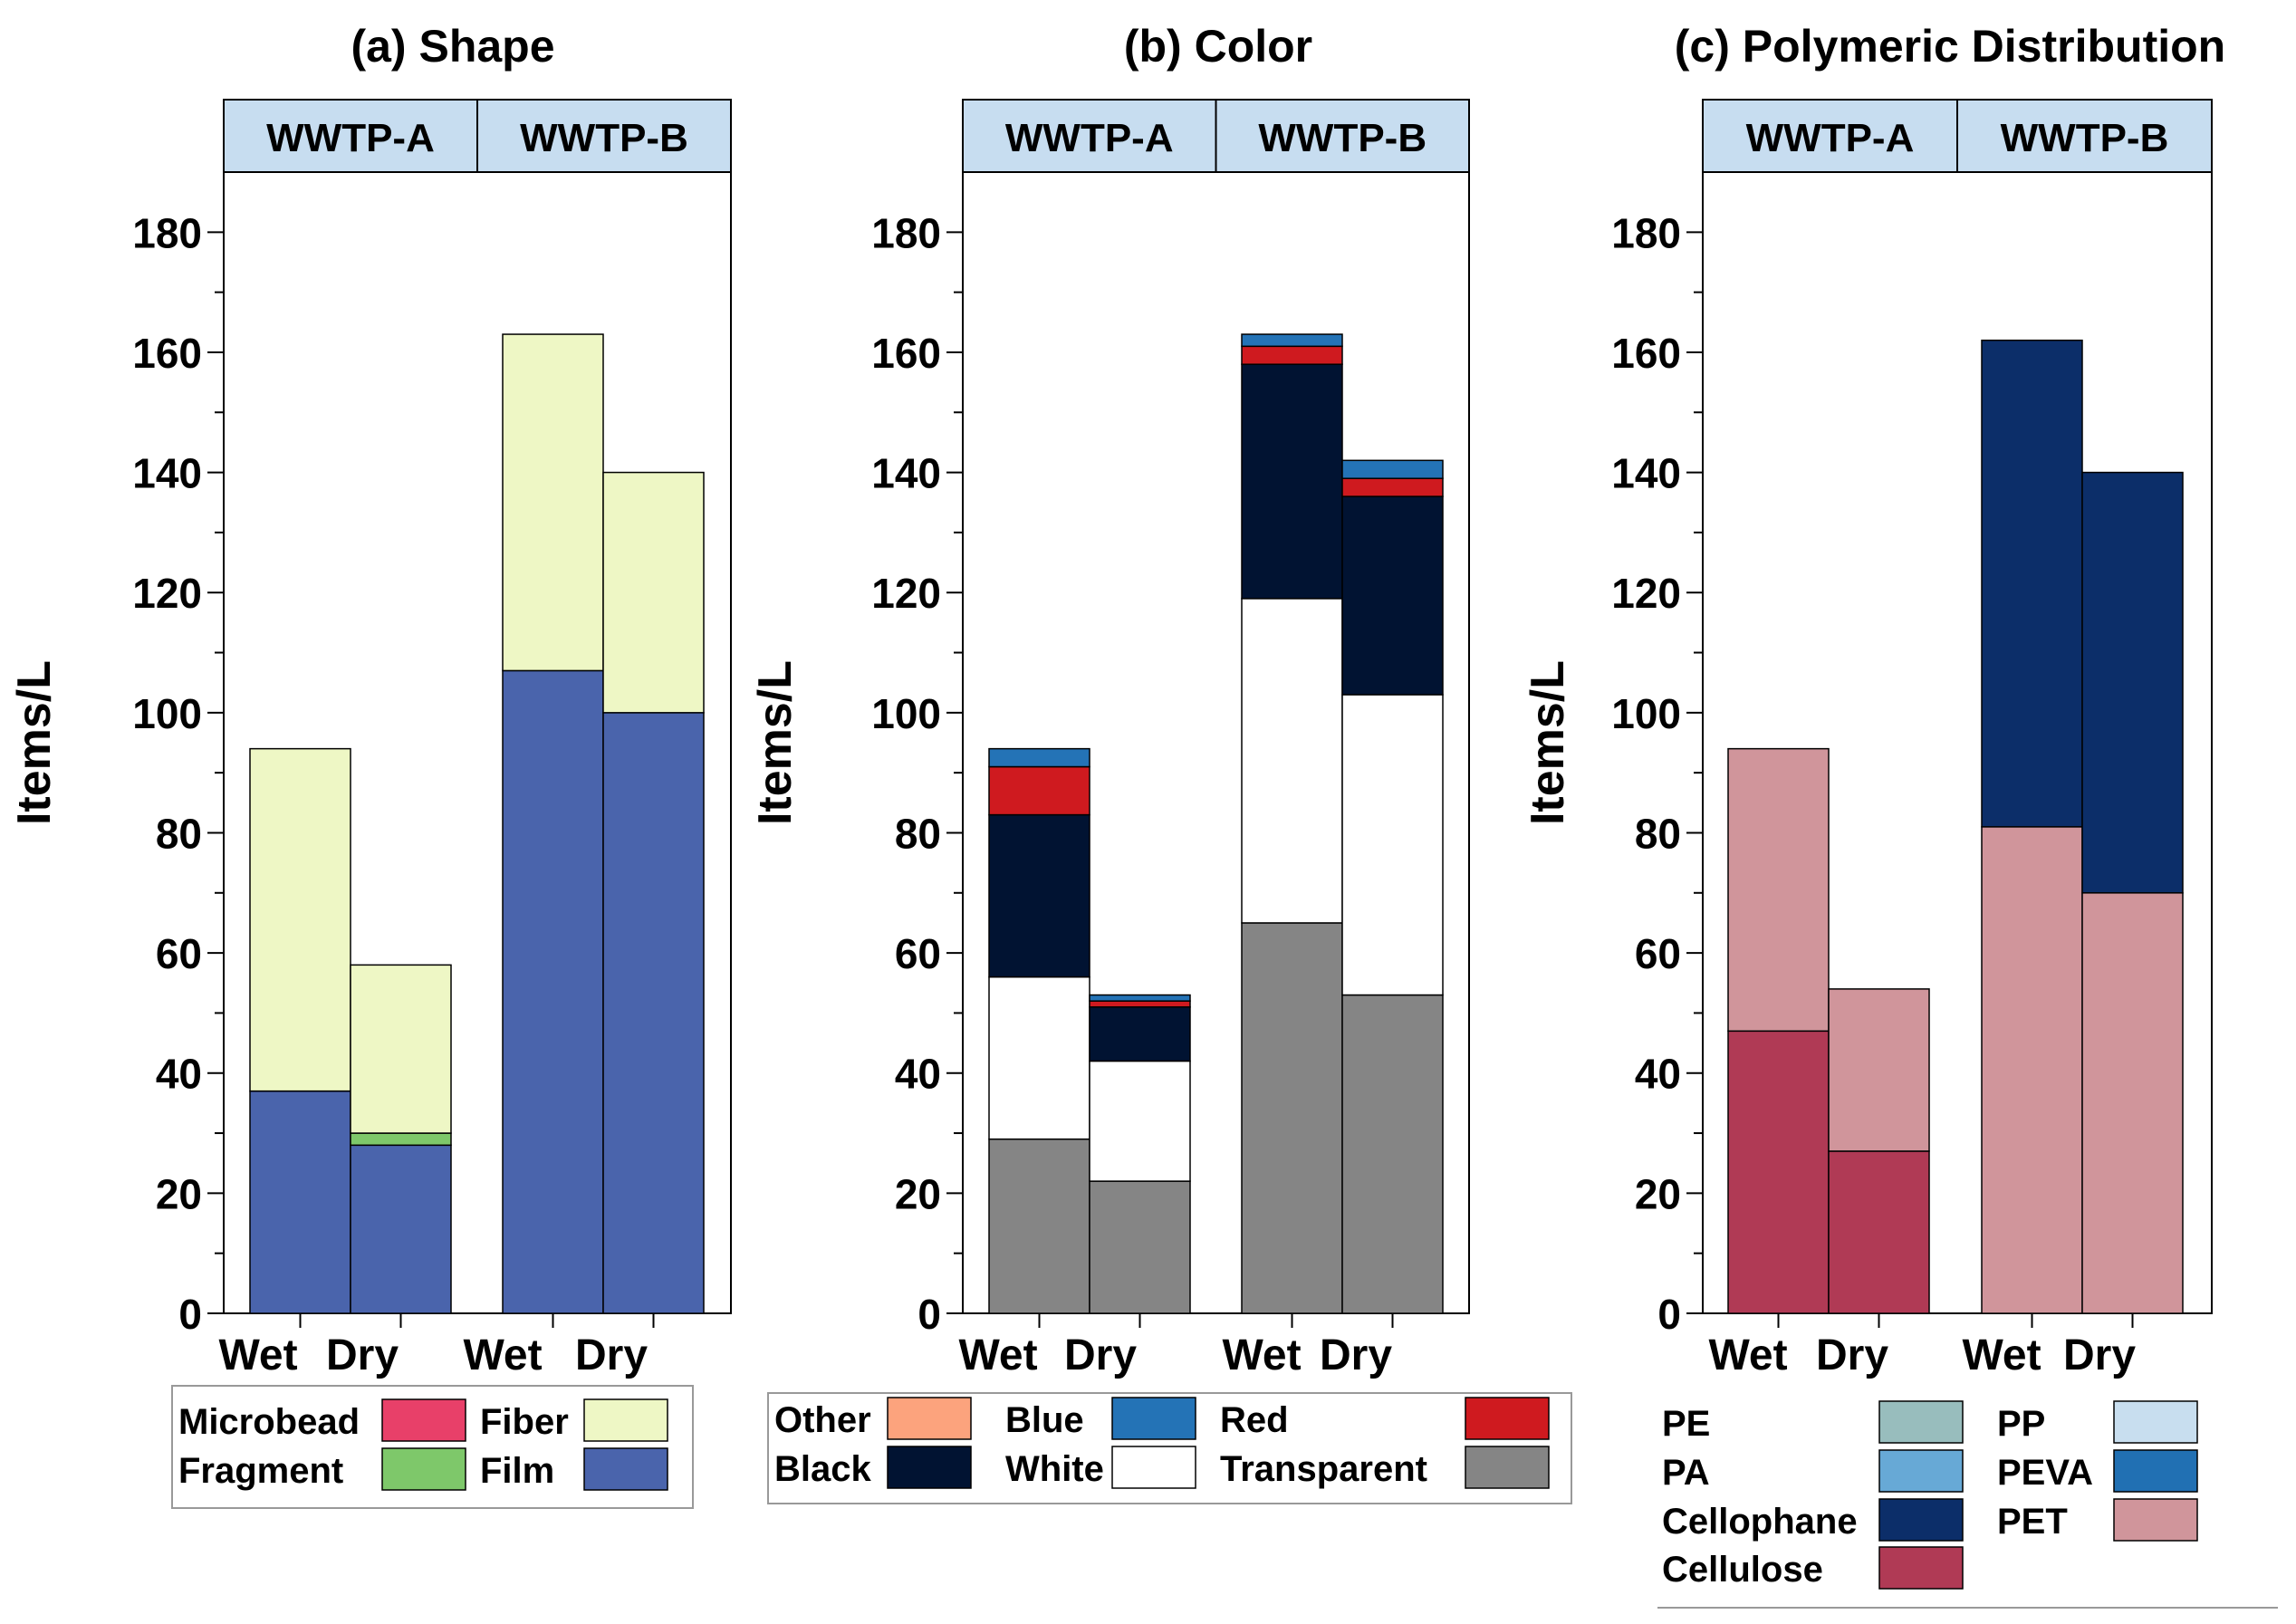 The width and height of the screenshot is (2296, 1624). I want to click on bar-segment-wwtp-b-wet-blue, so click(1292, 340).